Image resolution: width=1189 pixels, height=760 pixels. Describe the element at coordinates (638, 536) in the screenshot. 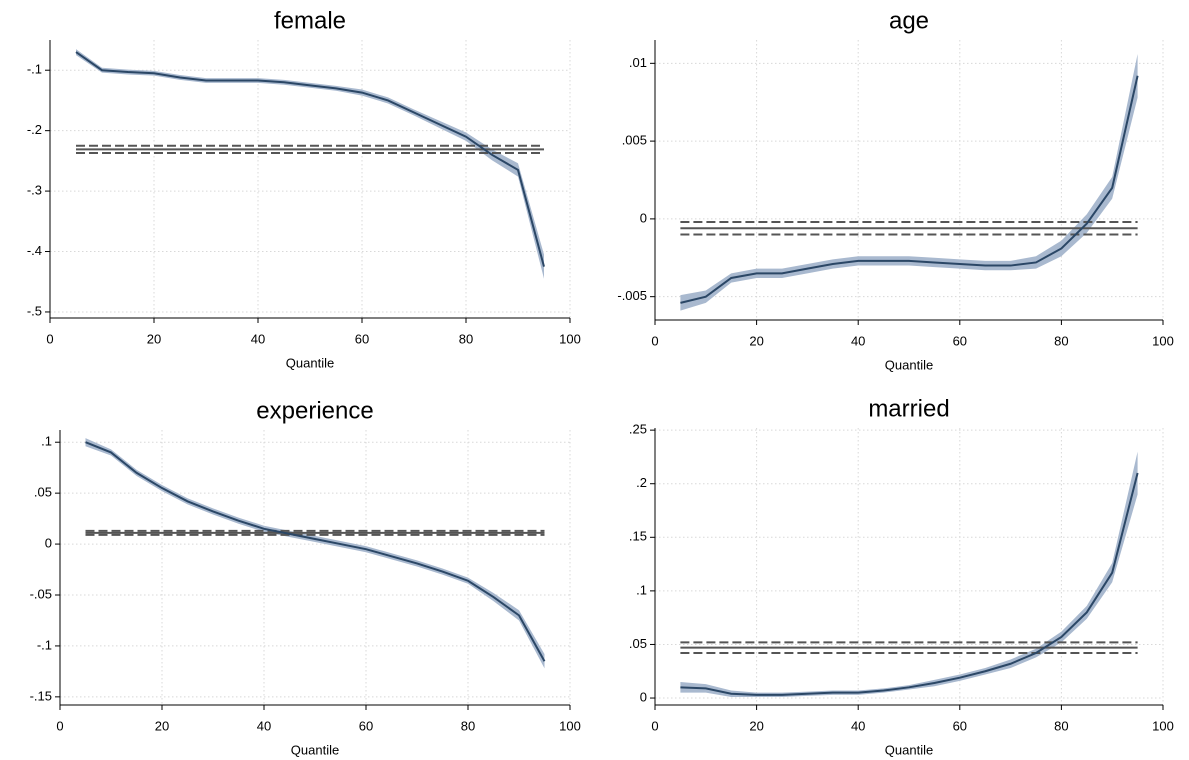

I see `y-tick-label: .15` at that location.